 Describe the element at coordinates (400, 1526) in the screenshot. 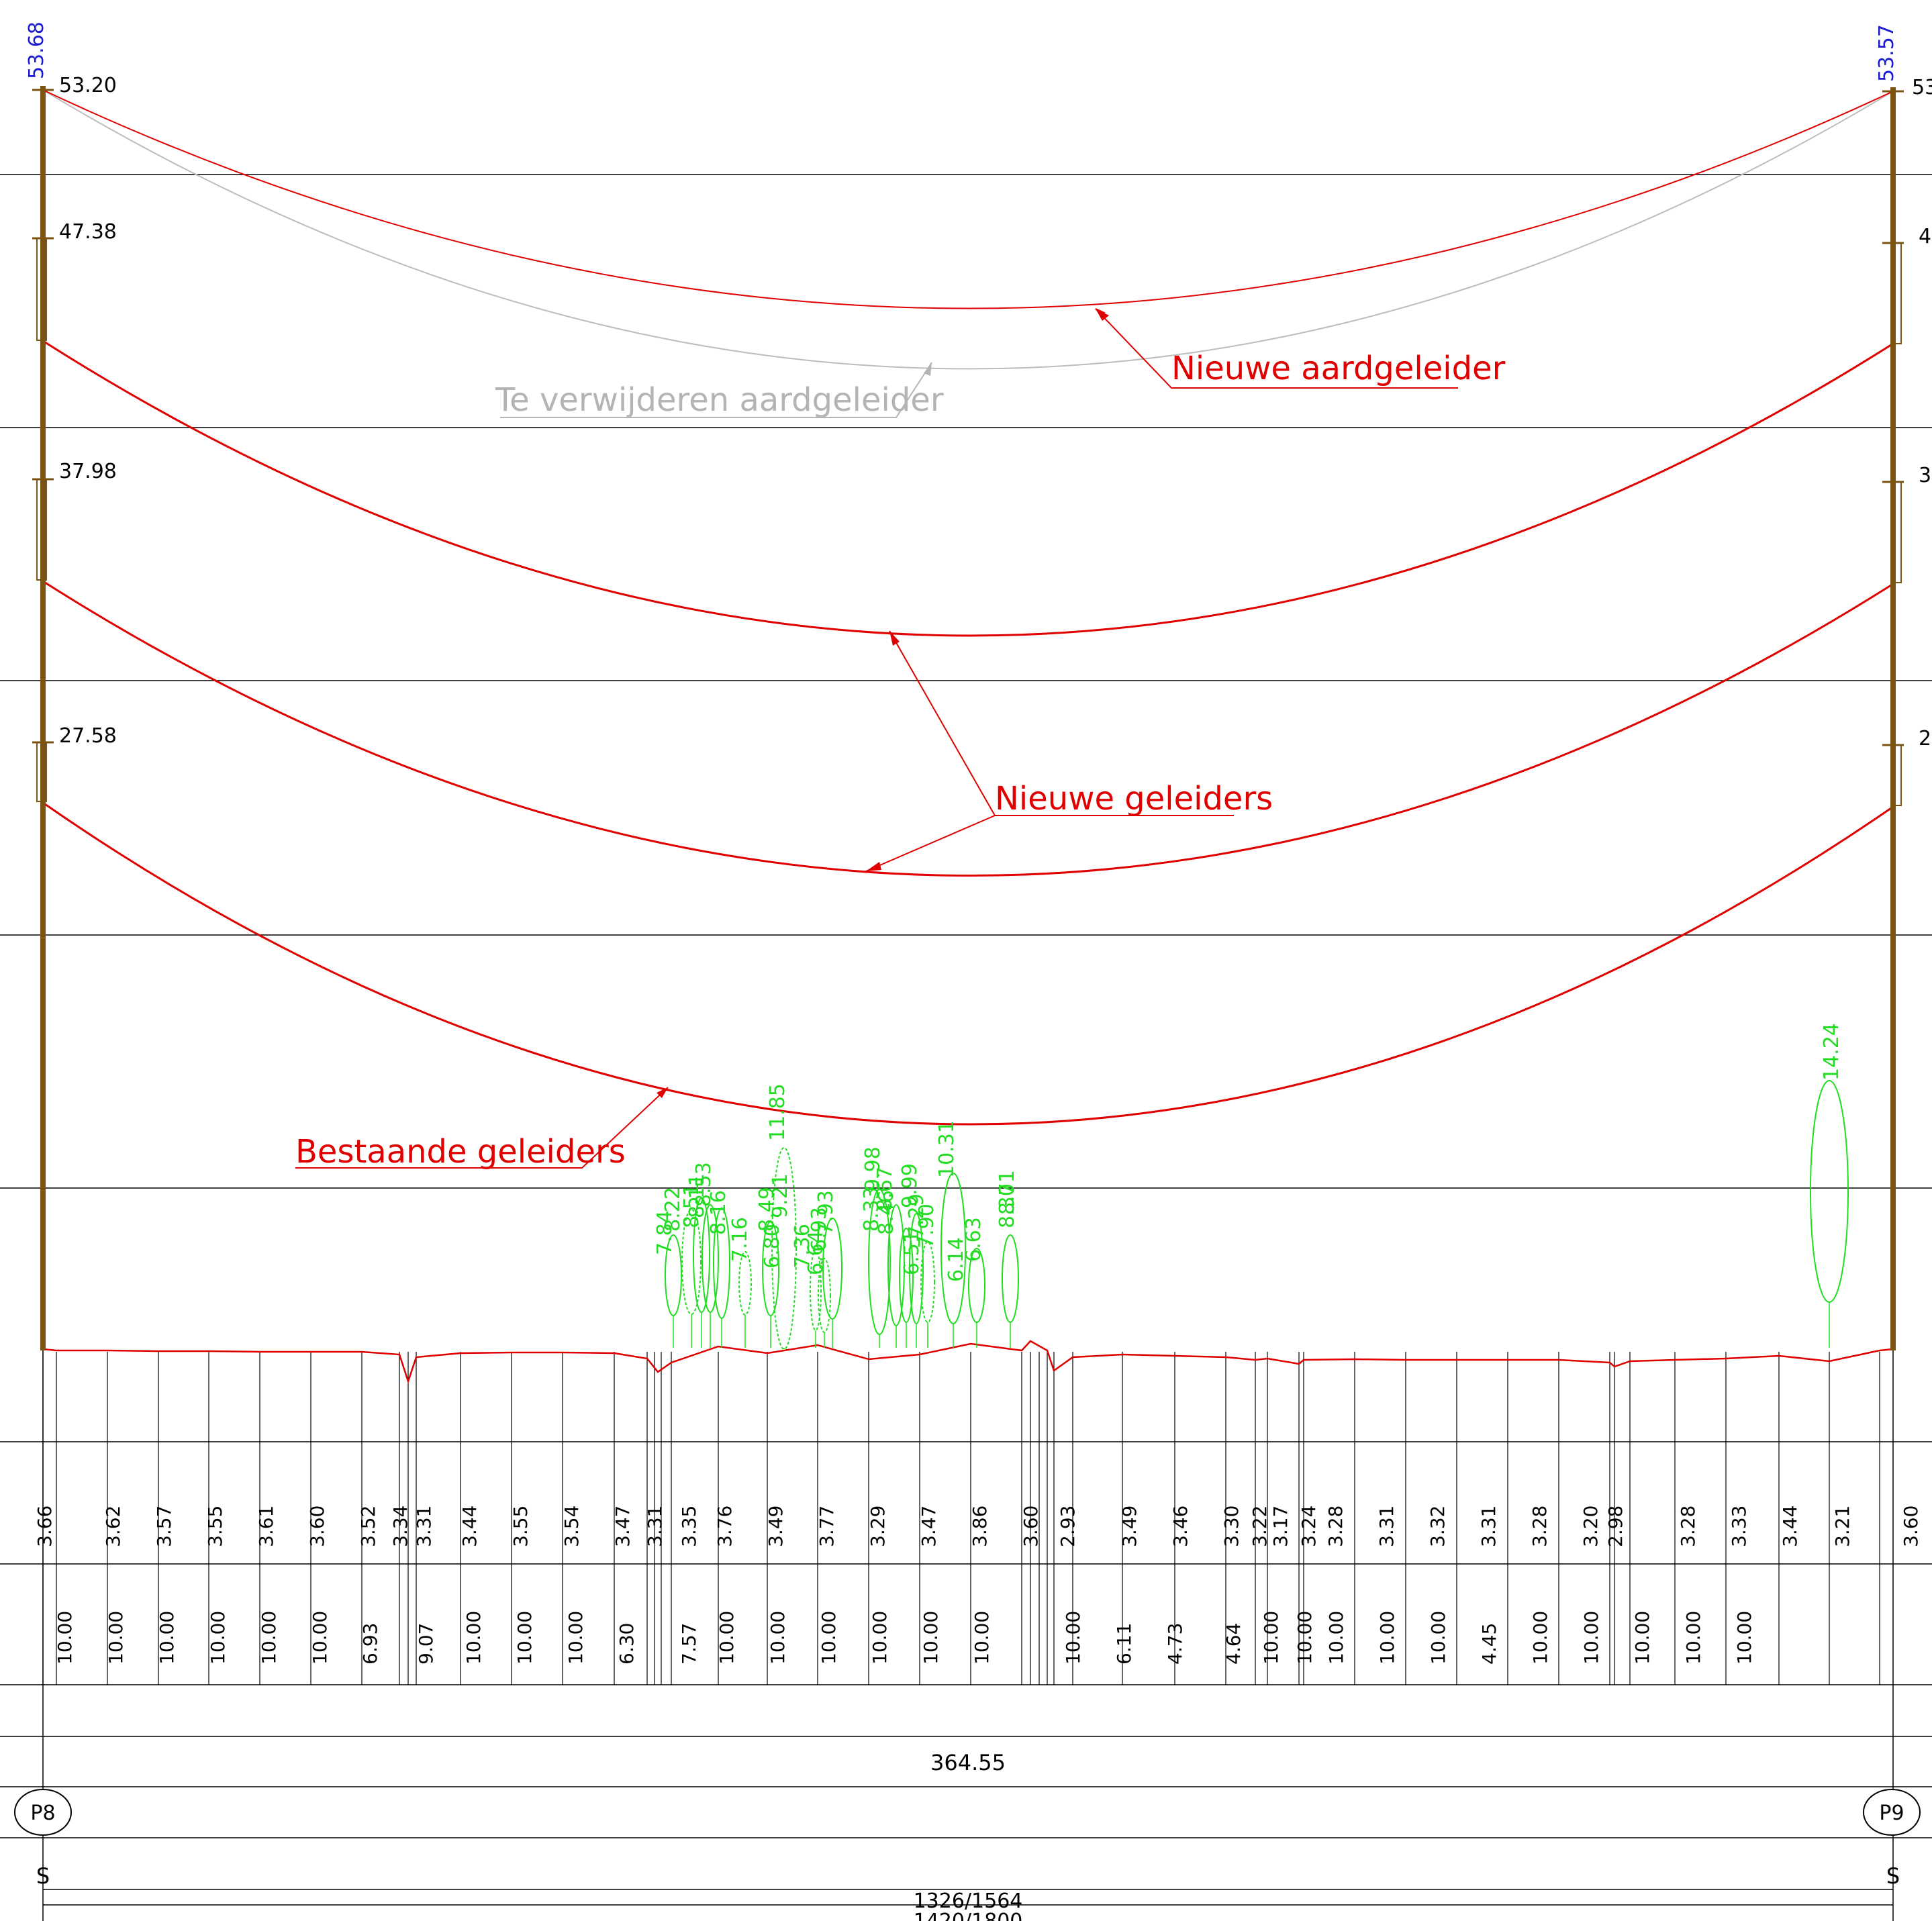

I see `ground-height-label: 3.34` at that location.